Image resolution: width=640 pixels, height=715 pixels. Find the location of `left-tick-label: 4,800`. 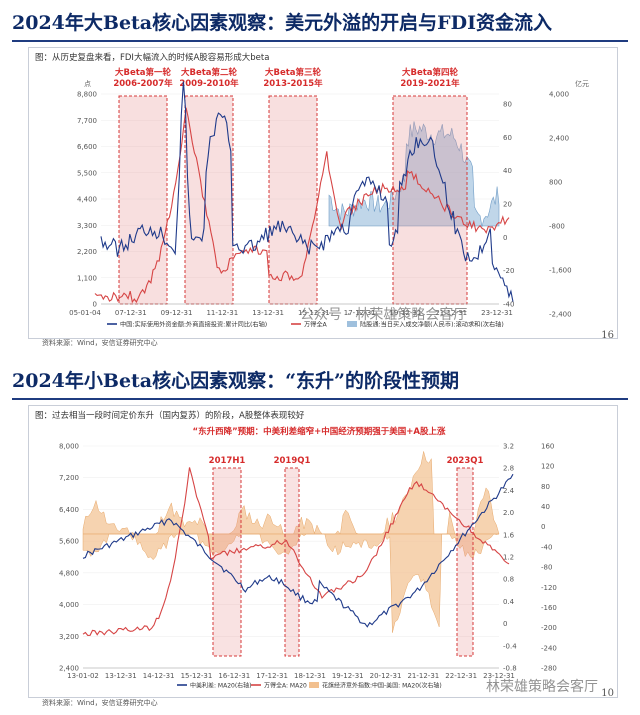

left-tick-label: 4,800 is located at coordinates (69, 573).